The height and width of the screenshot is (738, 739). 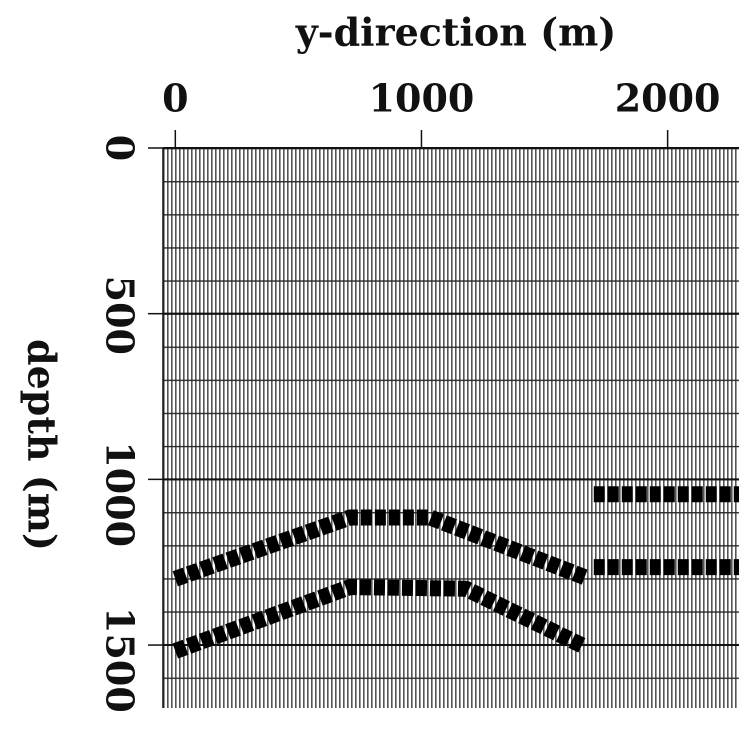 I want to click on y-axis-title: depth (m), so click(x=42, y=445).